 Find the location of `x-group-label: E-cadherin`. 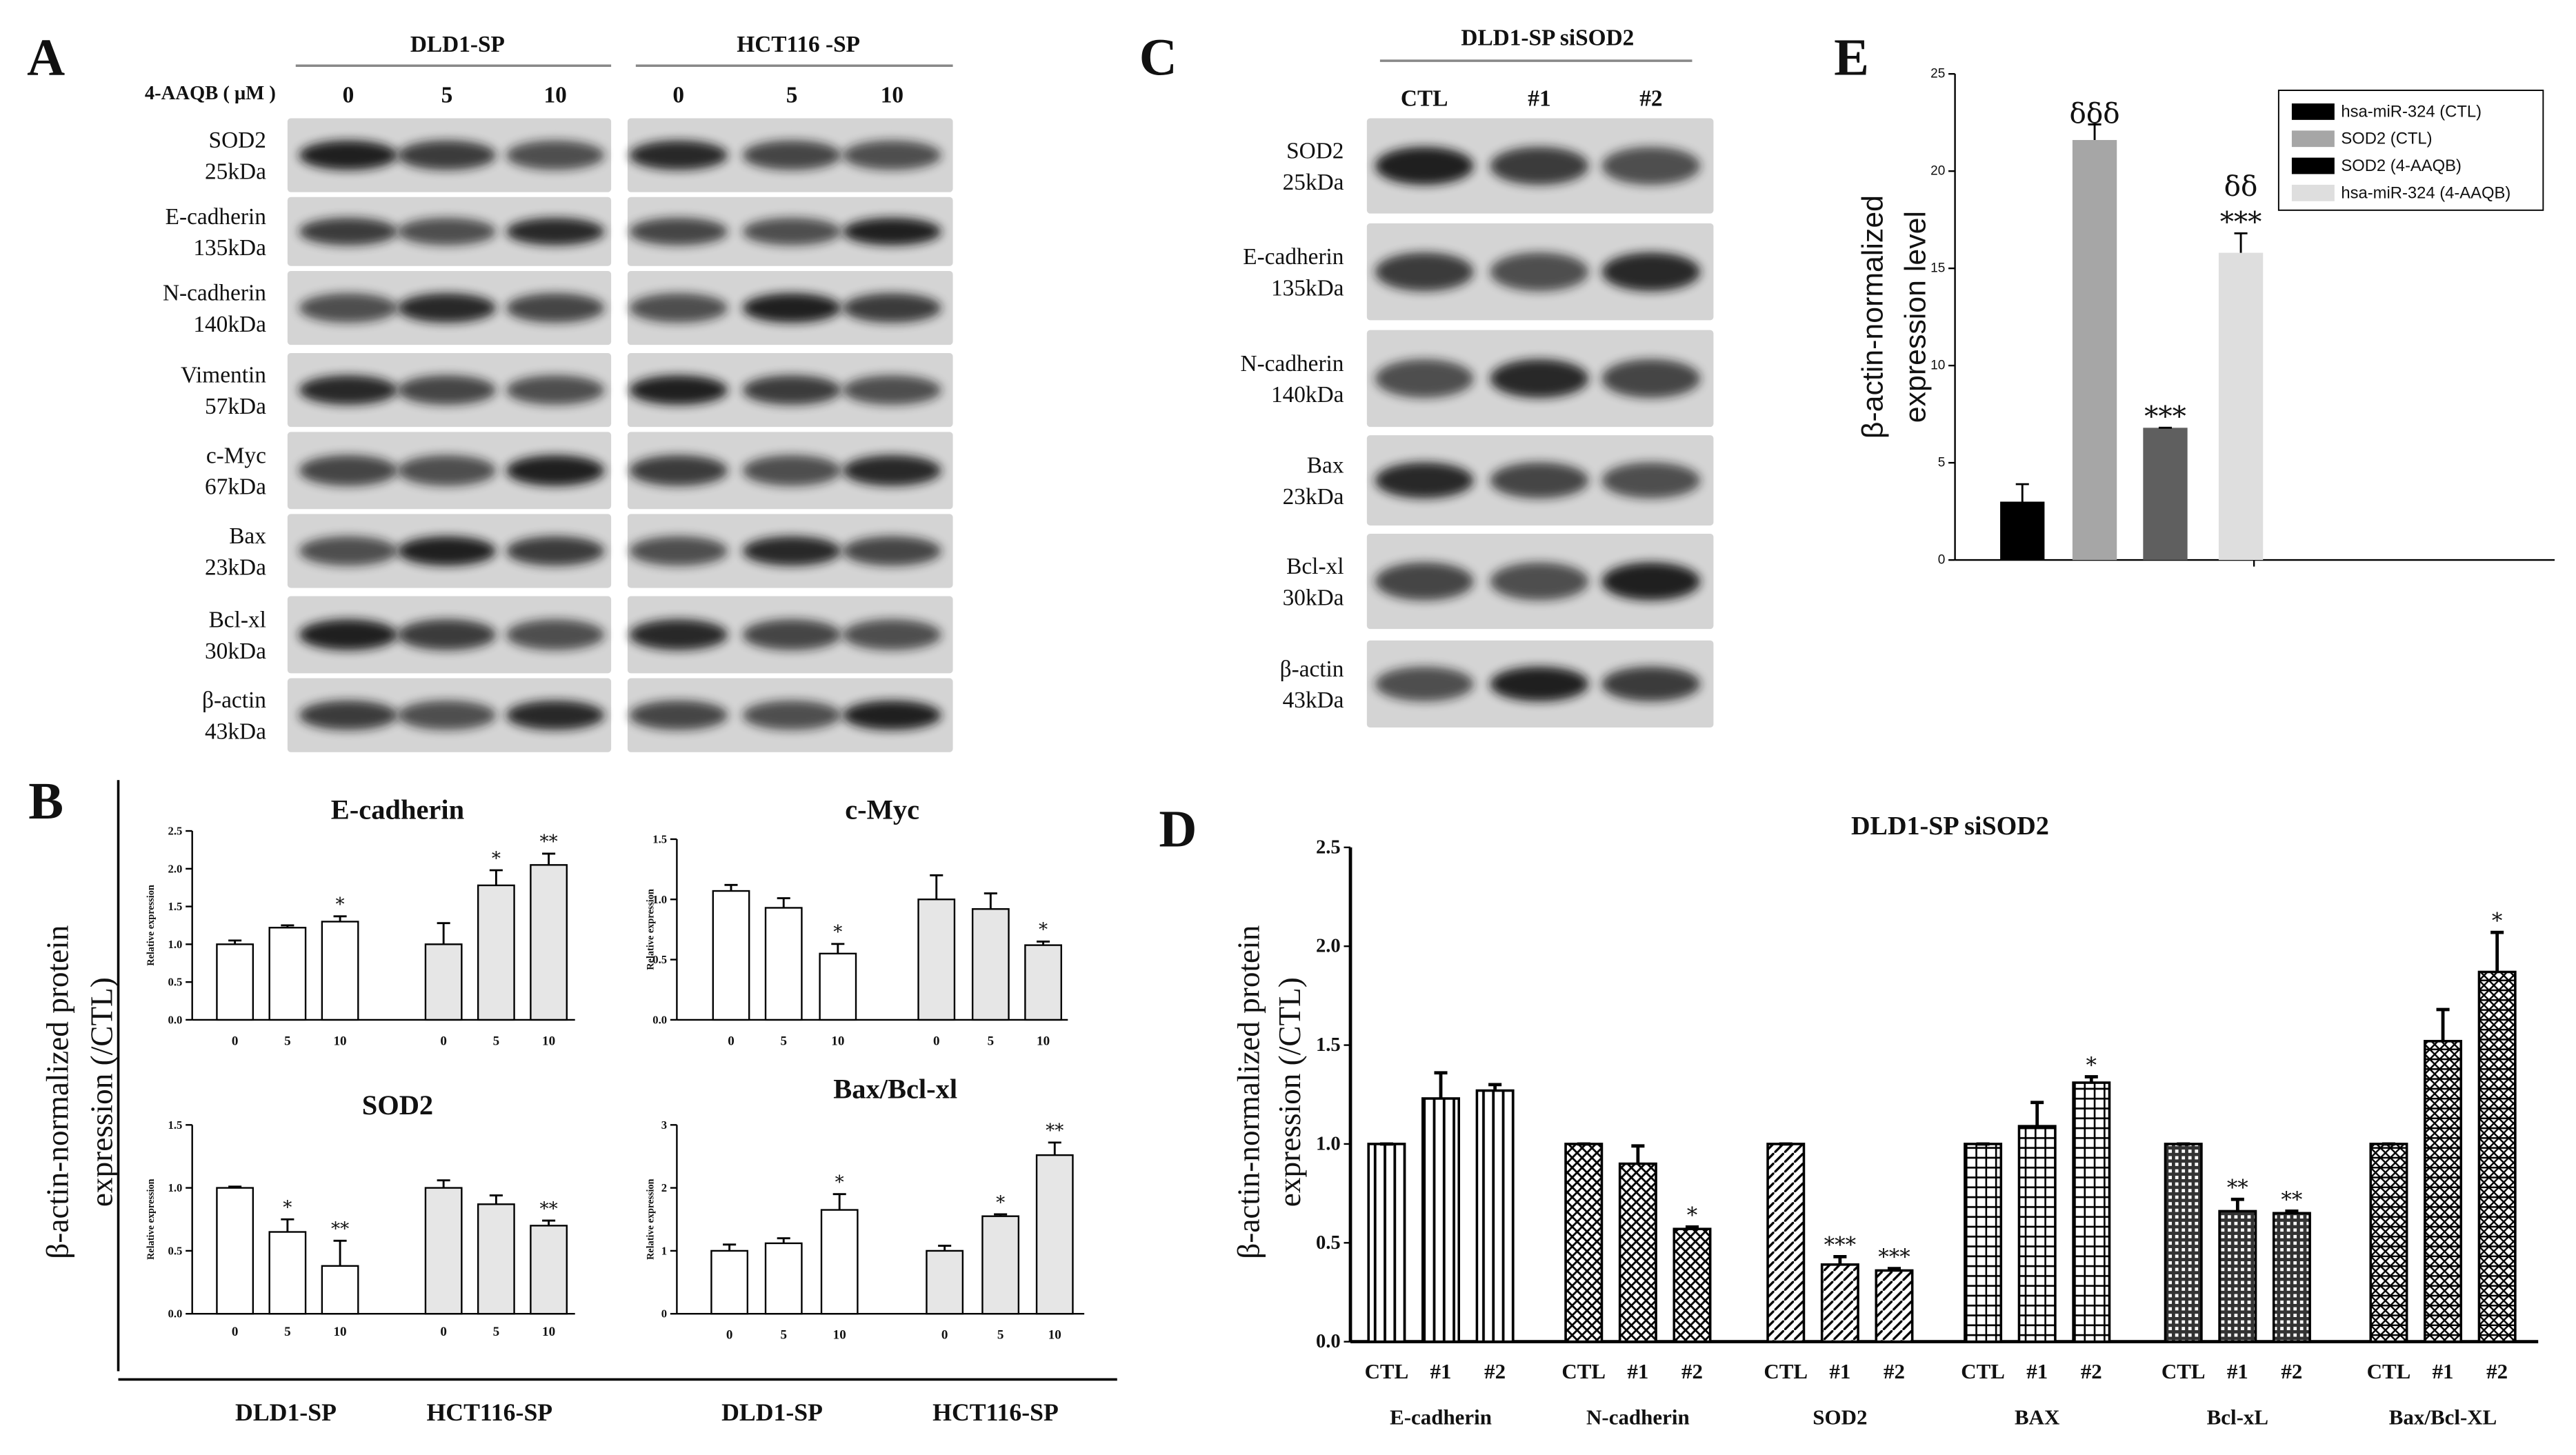

x-group-label: E-cadherin is located at coordinates (1441, 1417).